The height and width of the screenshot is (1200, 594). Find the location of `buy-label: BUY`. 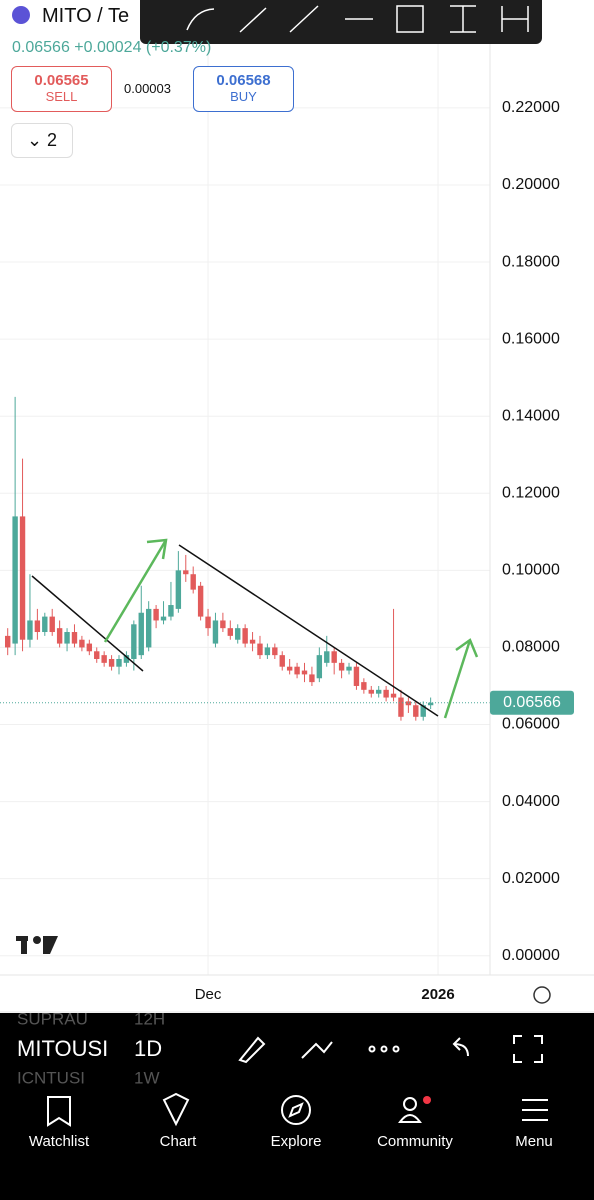

buy-label: BUY is located at coordinates (243, 96).